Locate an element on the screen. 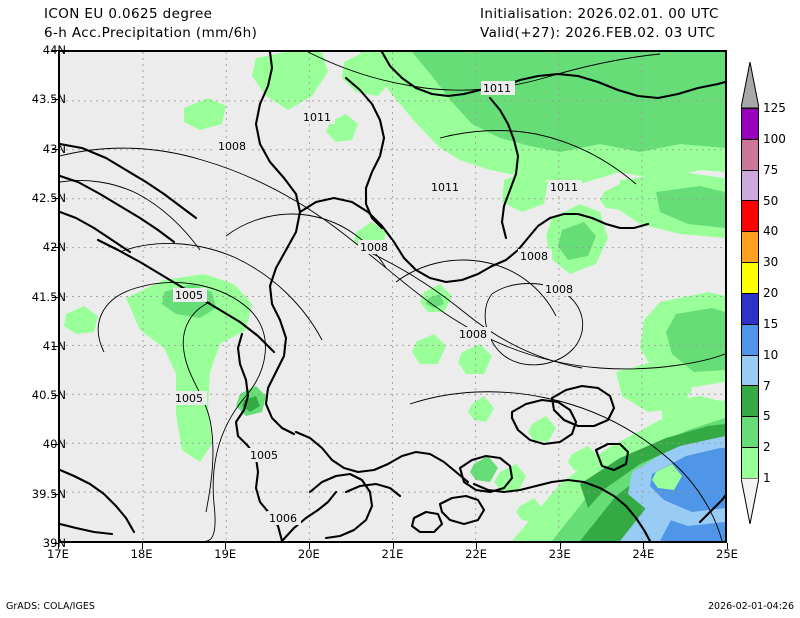 This screenshot has height=618, width=800. colorbar-tick-label: 20 is located at coordinates (771, 293).